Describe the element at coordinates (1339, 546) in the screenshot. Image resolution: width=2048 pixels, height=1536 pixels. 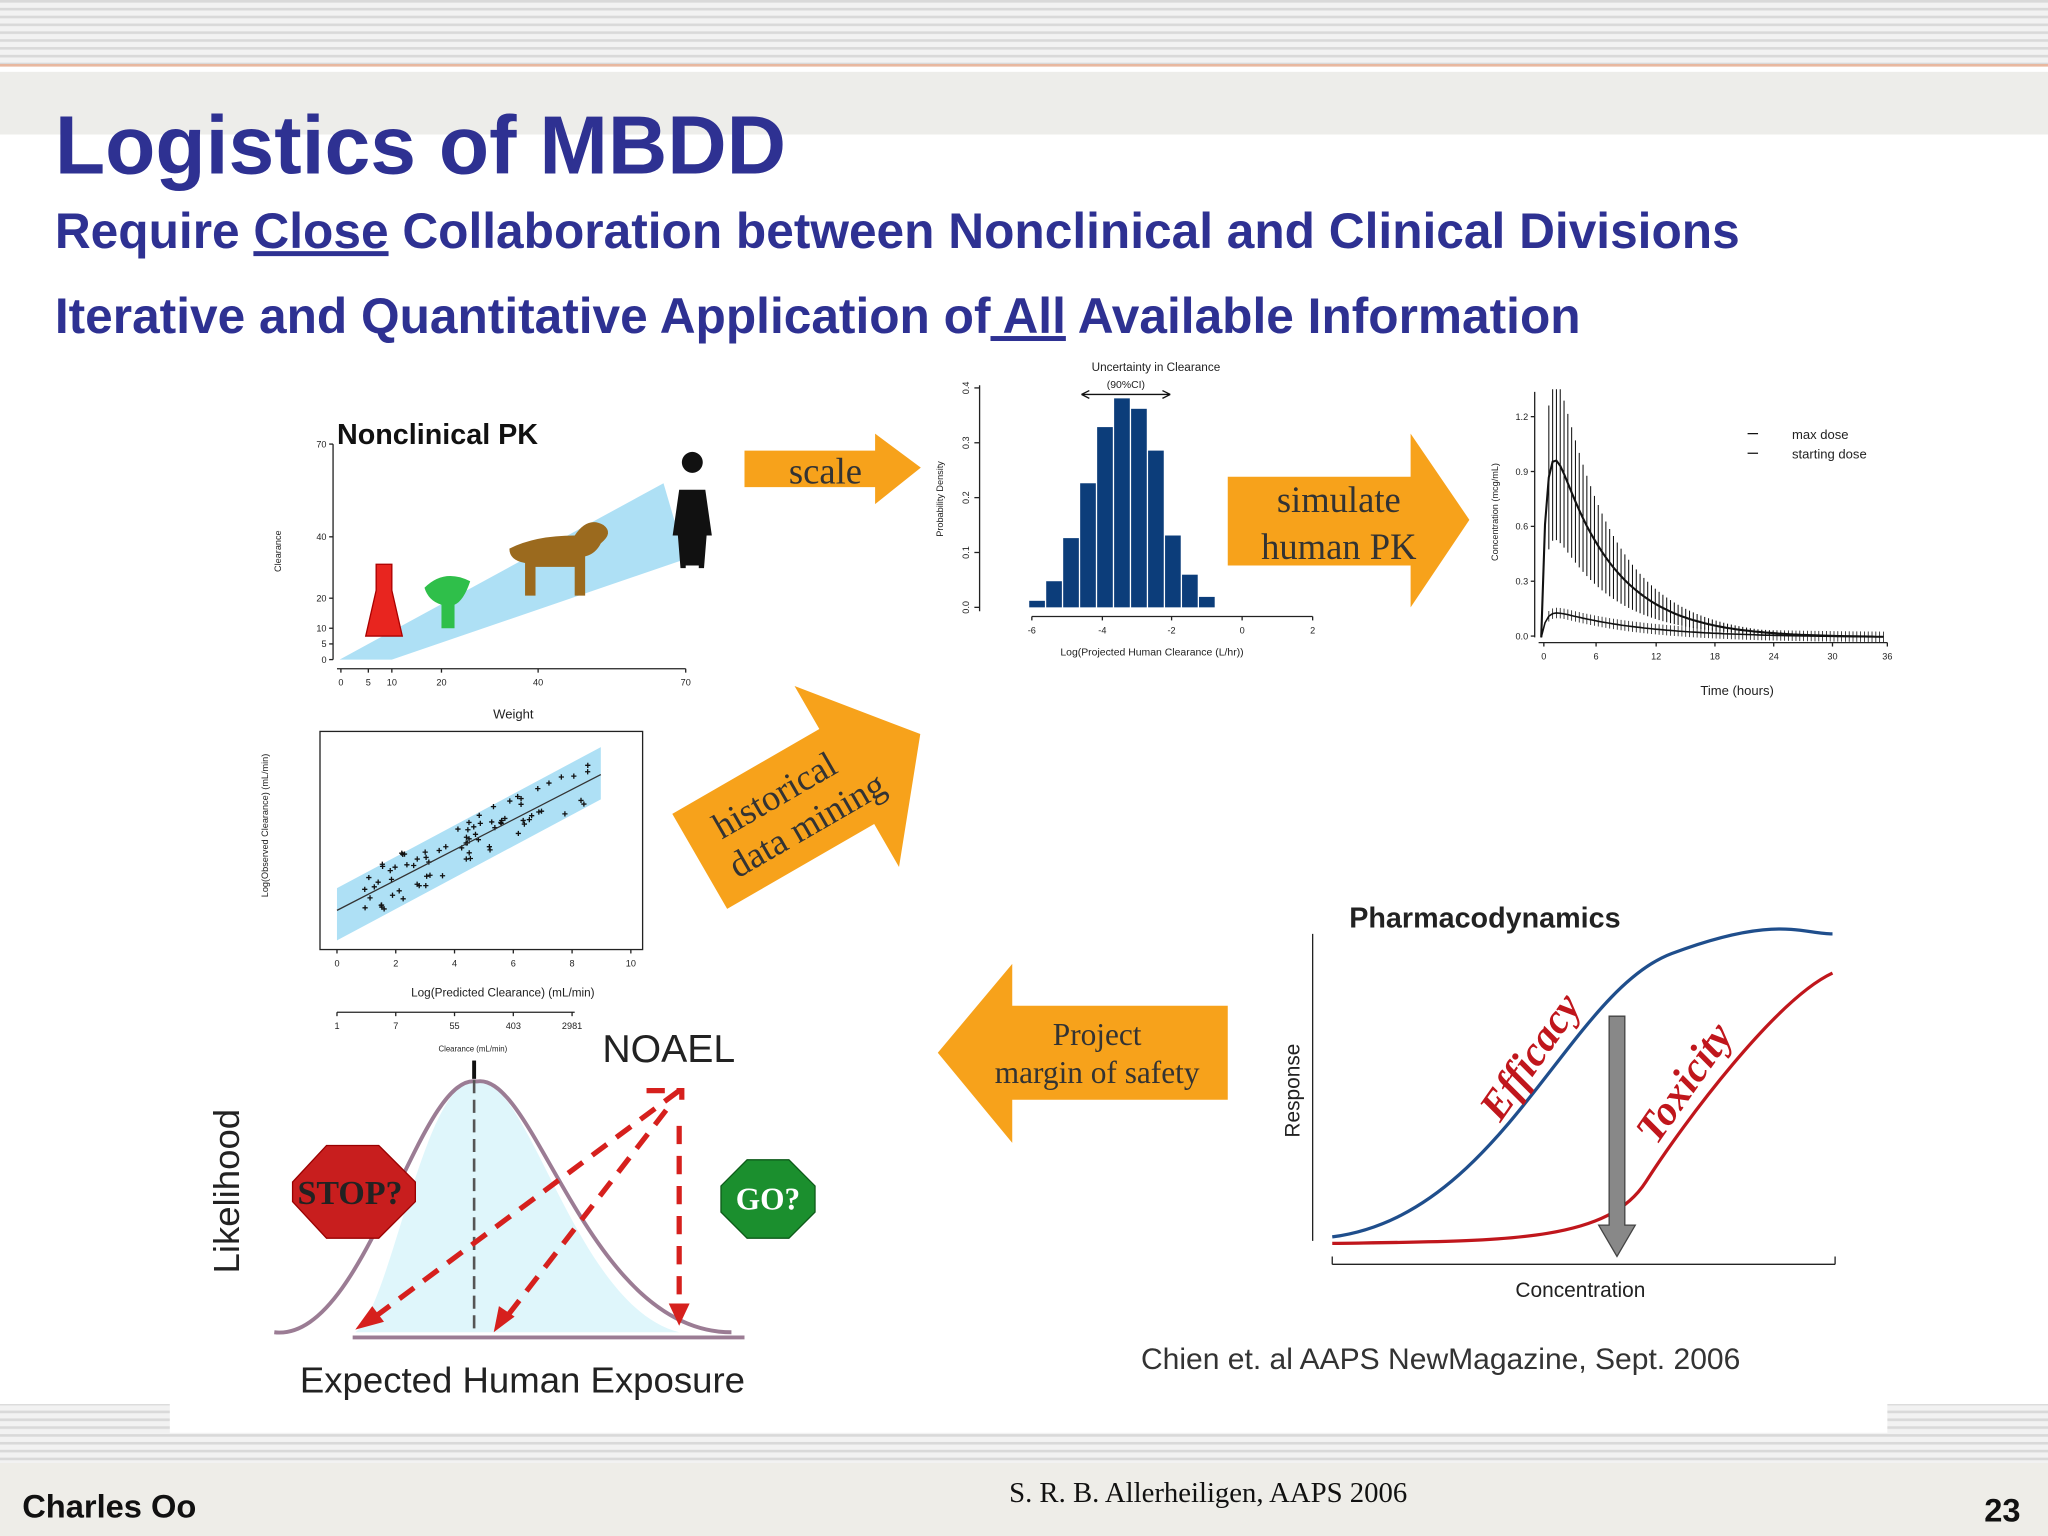
I see `arrow-label: human PK` at that location.